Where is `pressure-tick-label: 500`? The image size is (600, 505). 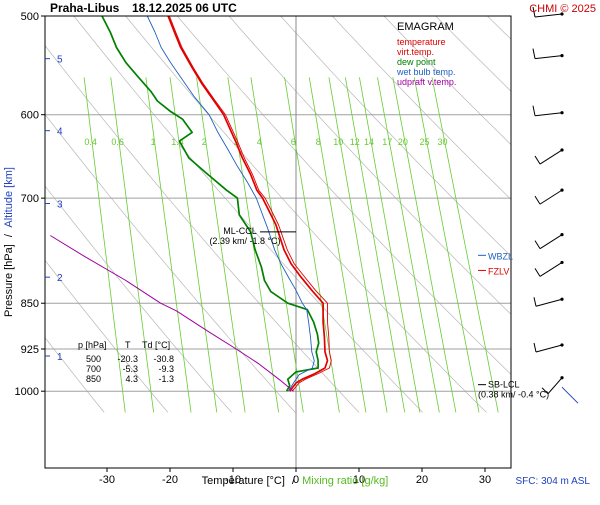
pressure-tick-label: 500 is located at coordinates (30, 17).